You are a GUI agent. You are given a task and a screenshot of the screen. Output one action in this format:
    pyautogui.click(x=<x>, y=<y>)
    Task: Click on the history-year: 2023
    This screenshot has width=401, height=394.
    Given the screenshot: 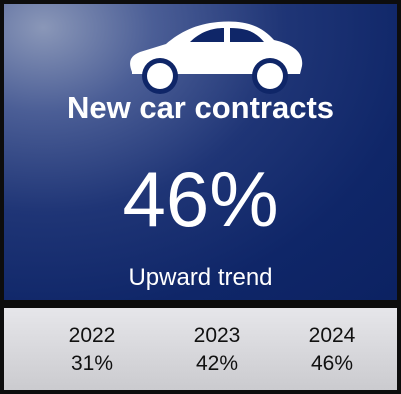 What is the action you would take?
    pyautogui.click(x=217, y=335)
    